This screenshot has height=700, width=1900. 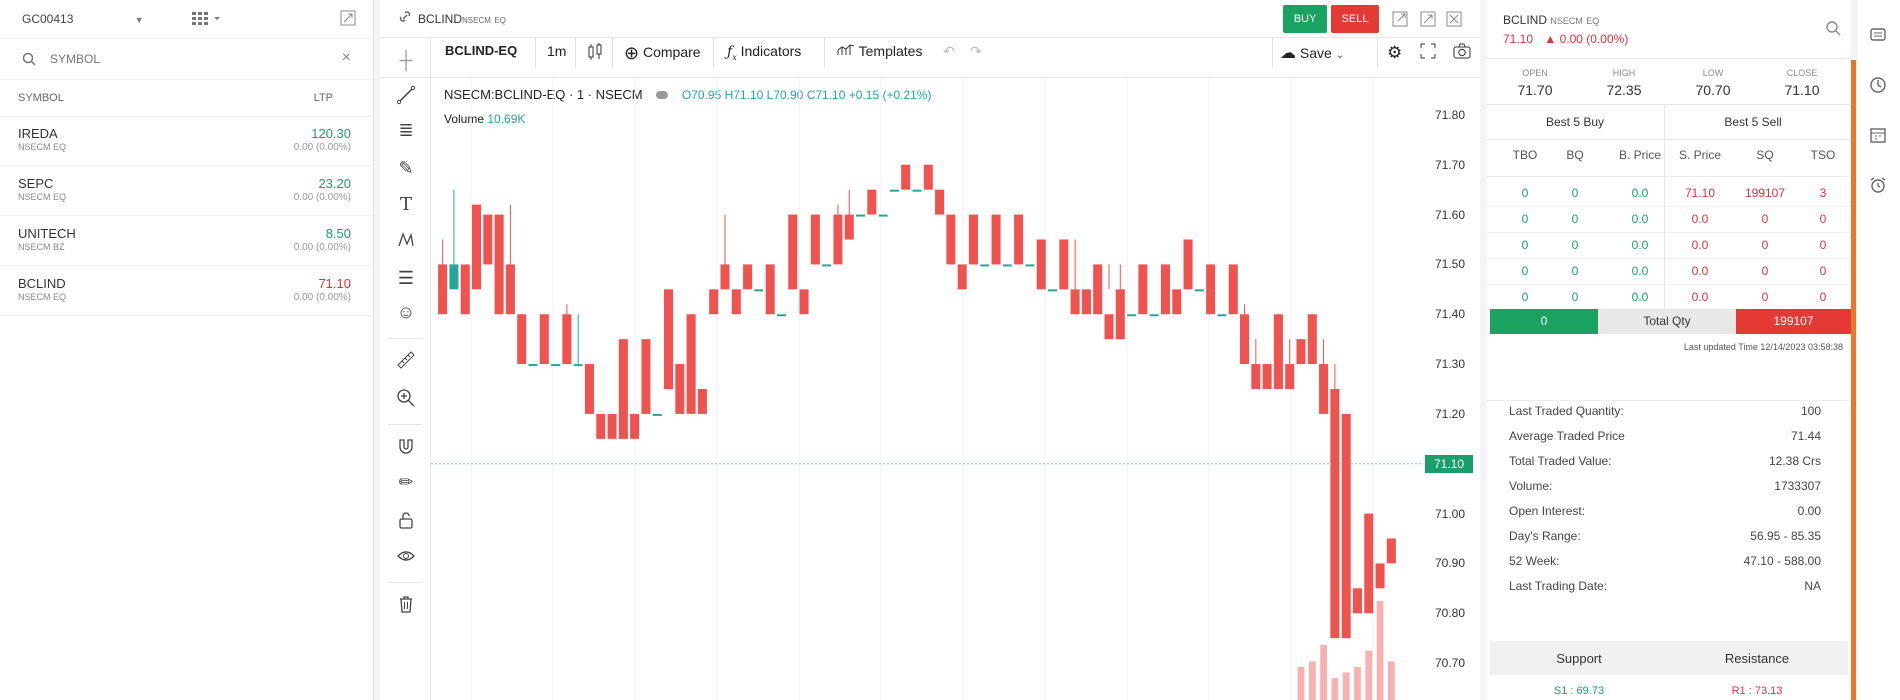 What do you see at coordinates (764, 52) in the screenshot?
I see `indicators-button: ƒx Indicators` at bounding box center [764, 52].